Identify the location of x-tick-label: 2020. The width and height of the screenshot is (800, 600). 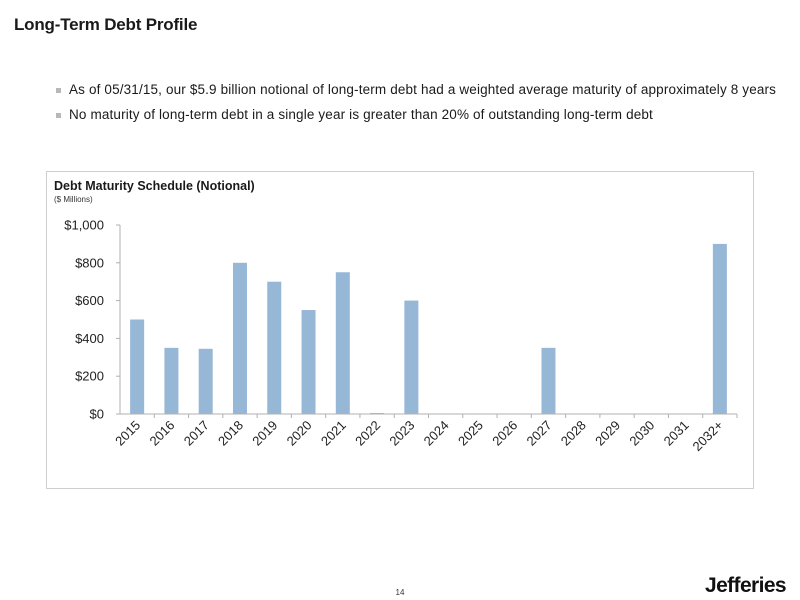
(299, 433).